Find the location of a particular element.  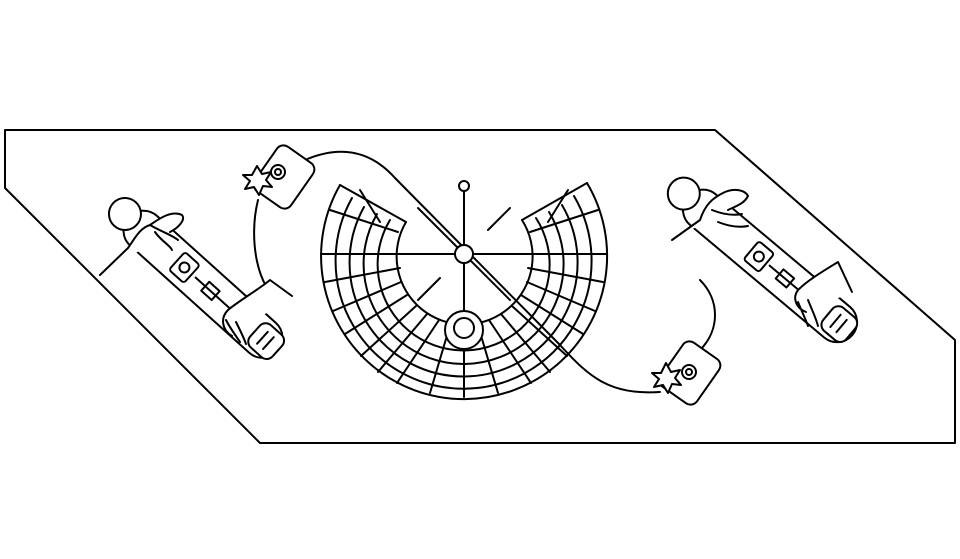

radial-grid-dial is located at coordinates (464, 290).